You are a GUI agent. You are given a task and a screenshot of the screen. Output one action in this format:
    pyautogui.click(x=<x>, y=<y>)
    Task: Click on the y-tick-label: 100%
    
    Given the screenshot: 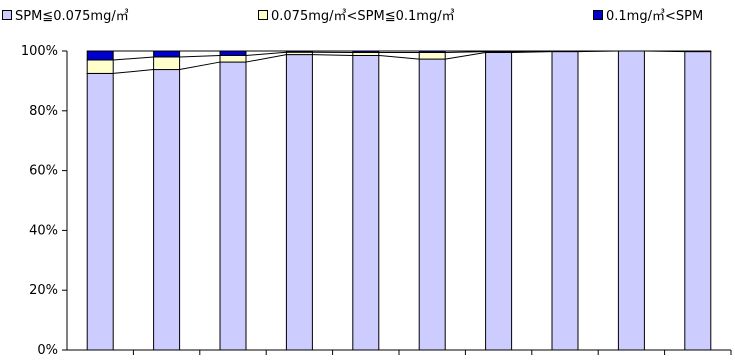 What is the action you would take?
    pyautogui.click(x=39, y=51)
    